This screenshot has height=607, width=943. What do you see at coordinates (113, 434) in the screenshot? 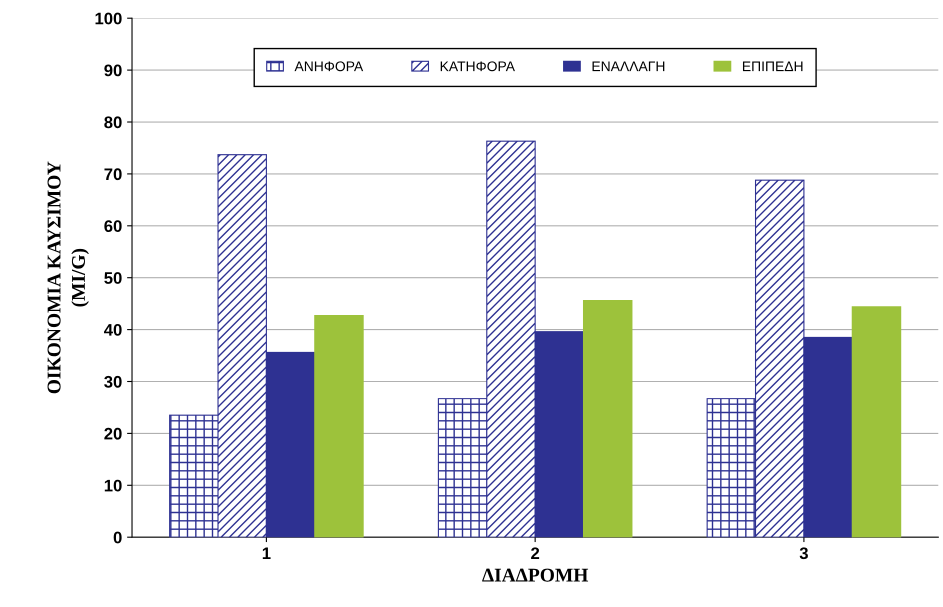
I see `y-tick-label: 20` at bounding box center [113, 434].